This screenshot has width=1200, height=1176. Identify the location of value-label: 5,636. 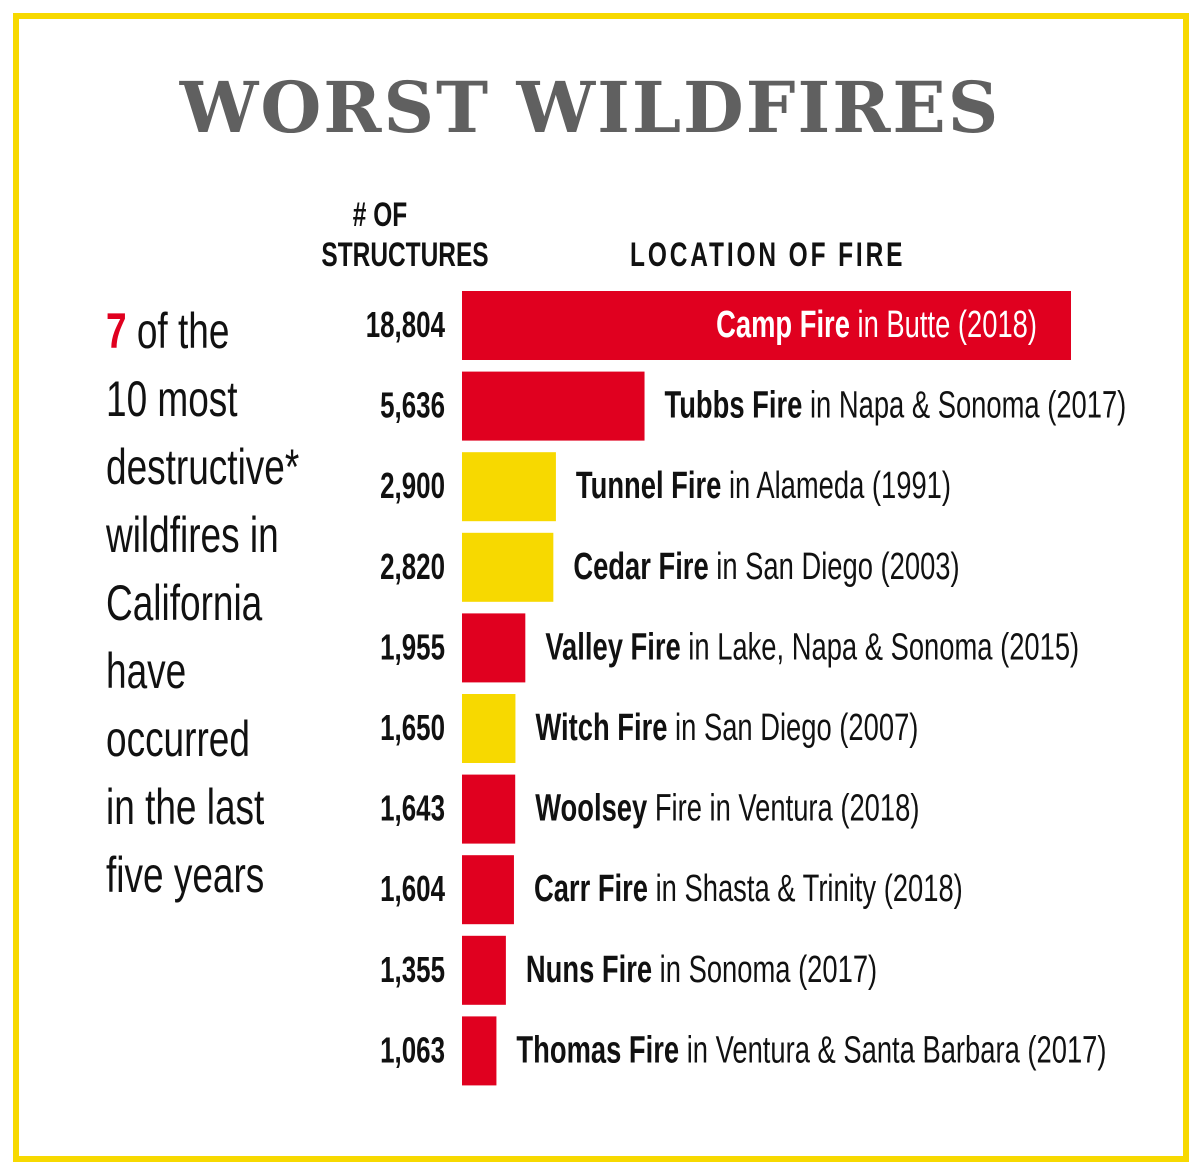
(412, 405).